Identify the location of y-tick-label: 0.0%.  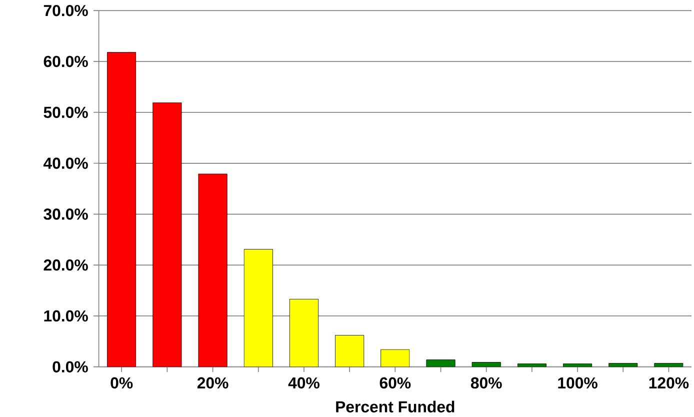
(70, 366).